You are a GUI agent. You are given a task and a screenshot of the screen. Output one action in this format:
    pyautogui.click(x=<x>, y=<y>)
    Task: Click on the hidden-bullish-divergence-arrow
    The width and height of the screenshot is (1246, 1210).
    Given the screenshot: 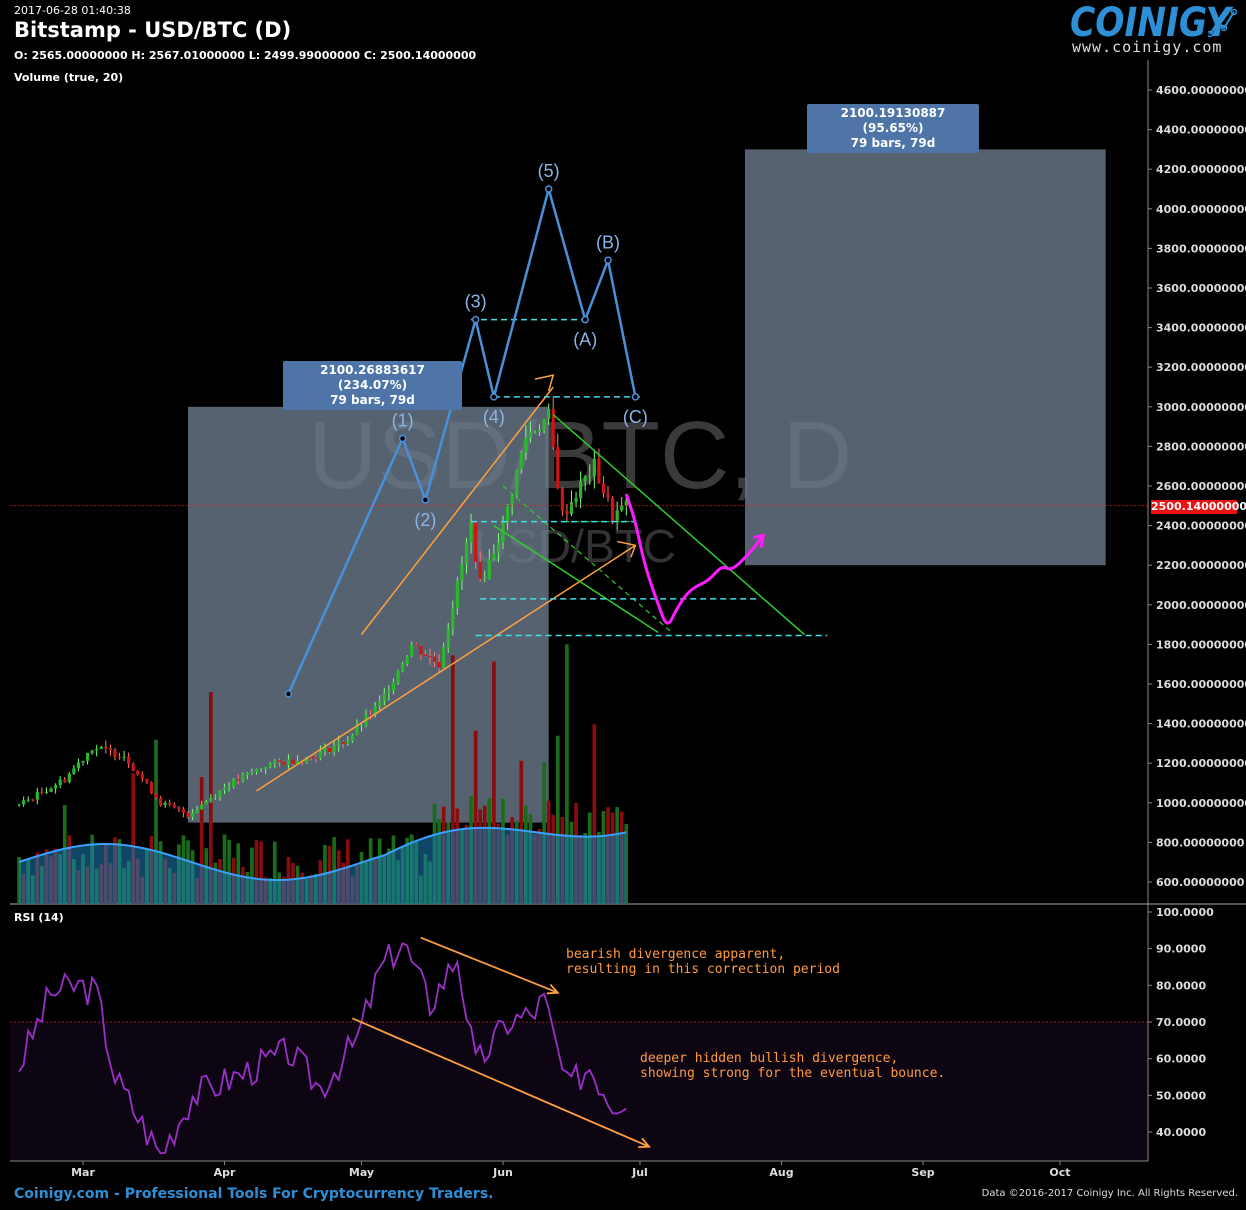 What is the action you would take?
    pyautogui.click(x=501, y=1082)
    